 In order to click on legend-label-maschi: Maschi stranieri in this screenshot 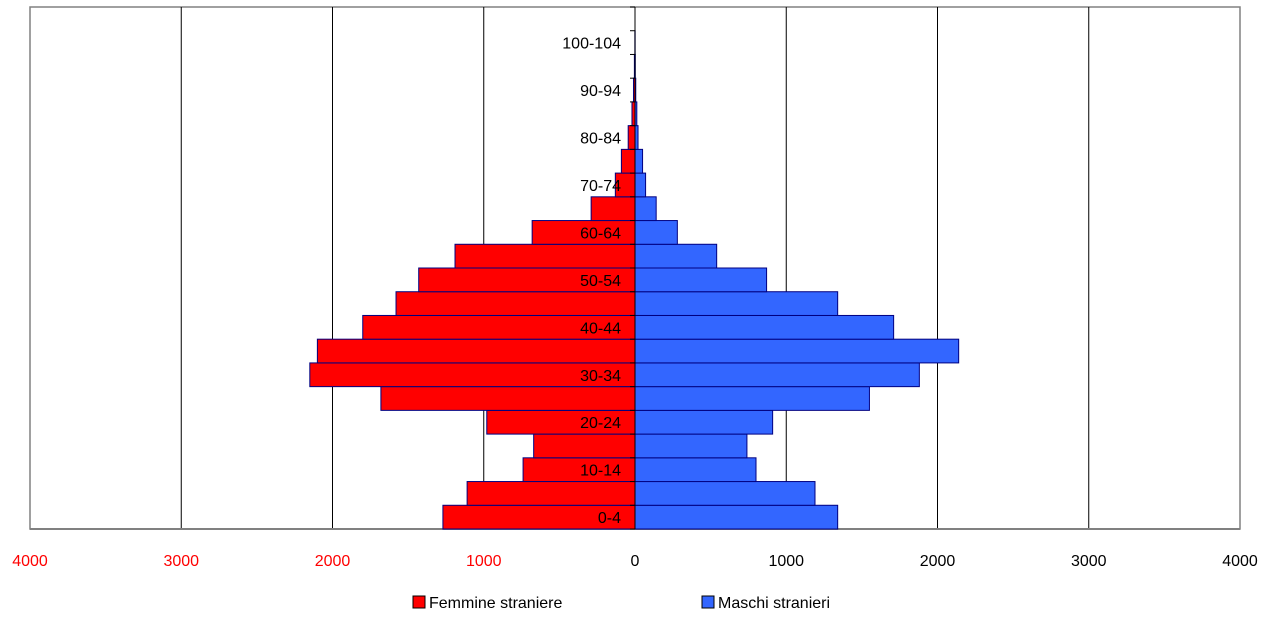, I will do `click(774, 603)`.